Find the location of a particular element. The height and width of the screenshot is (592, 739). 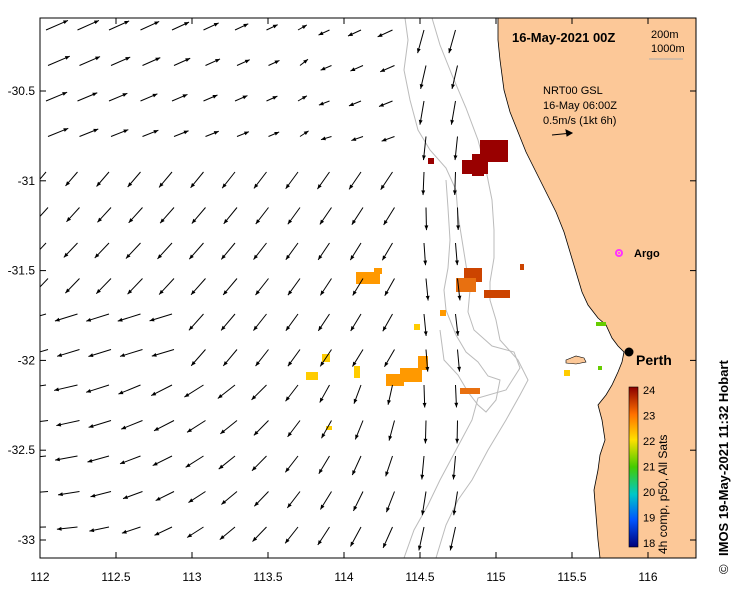

y-tick-label: -30.5 is located at coordinates (22, 91).